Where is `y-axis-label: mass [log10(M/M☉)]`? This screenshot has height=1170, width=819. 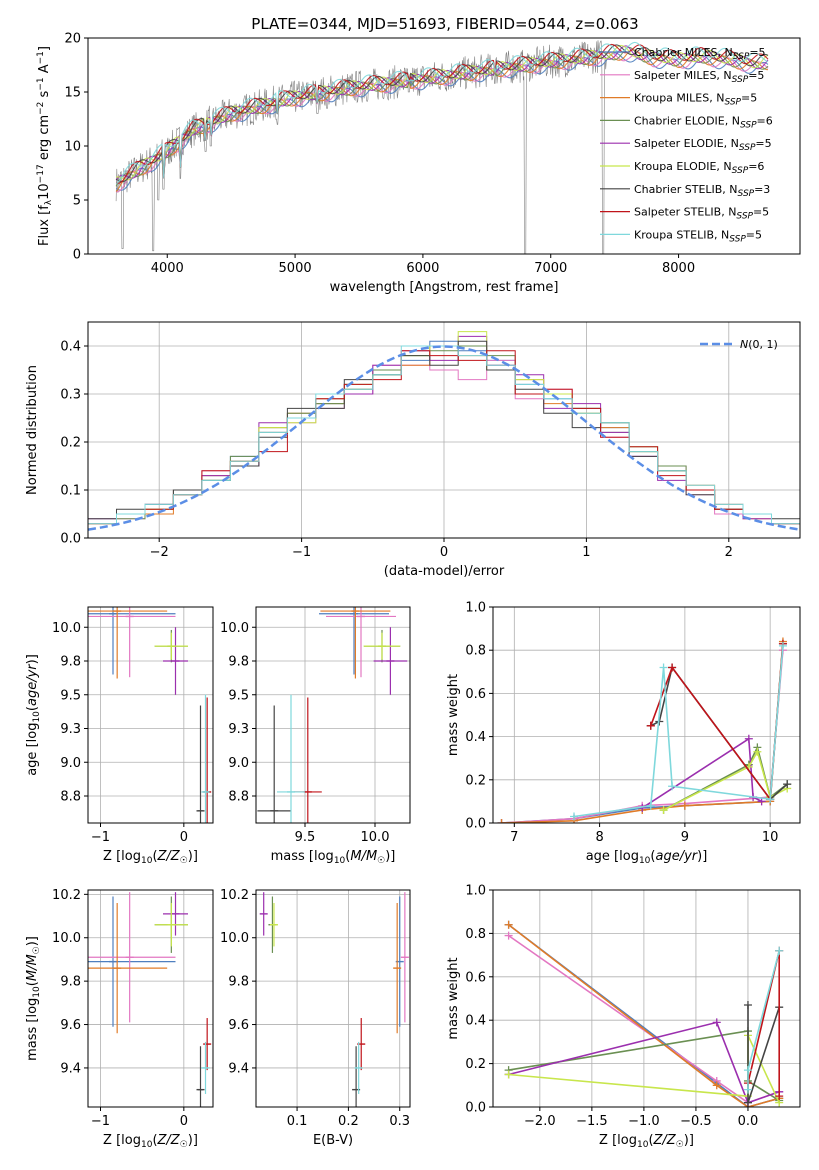 y-axis-label: mass [log10(M/M☉)] is located at coordinates (33, 998).